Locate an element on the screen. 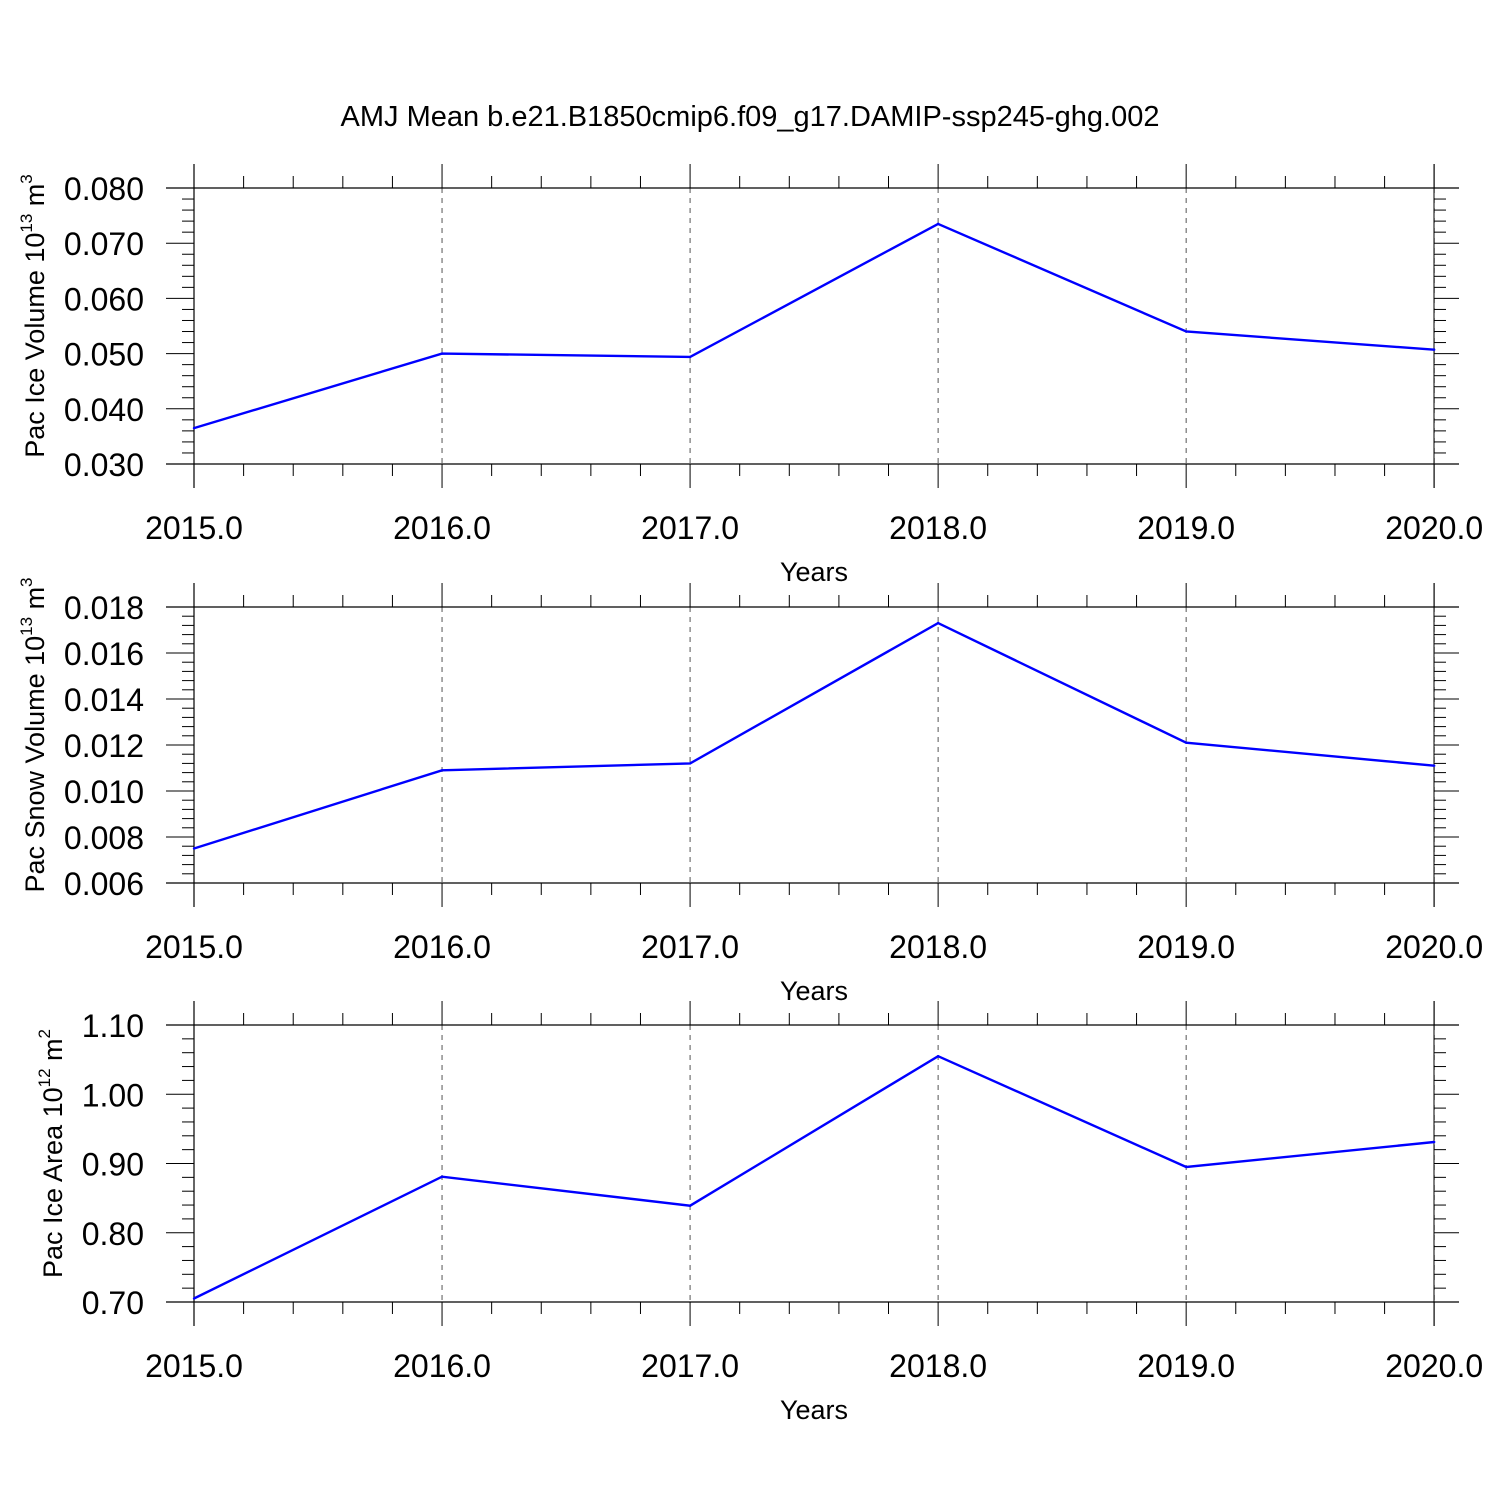  y-tick-label: 0.012 is located at coordinates (104, 746).